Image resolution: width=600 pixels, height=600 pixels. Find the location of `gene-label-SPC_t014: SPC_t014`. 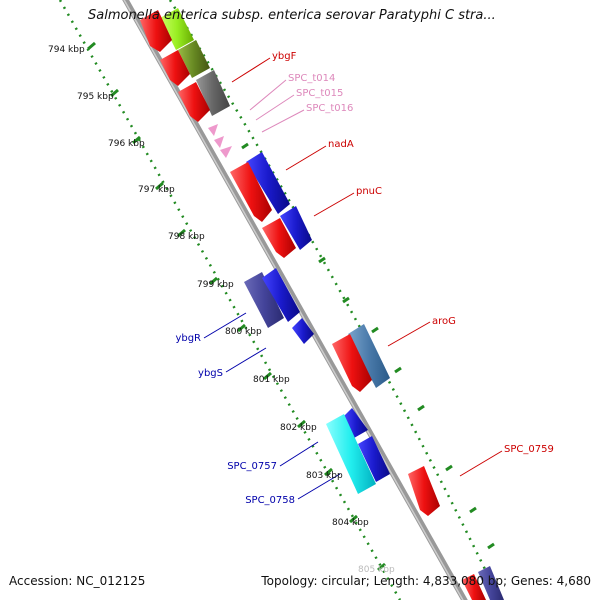

gene-label-SPC_t014: SPC_t014 is located at coordinates (311, 78).